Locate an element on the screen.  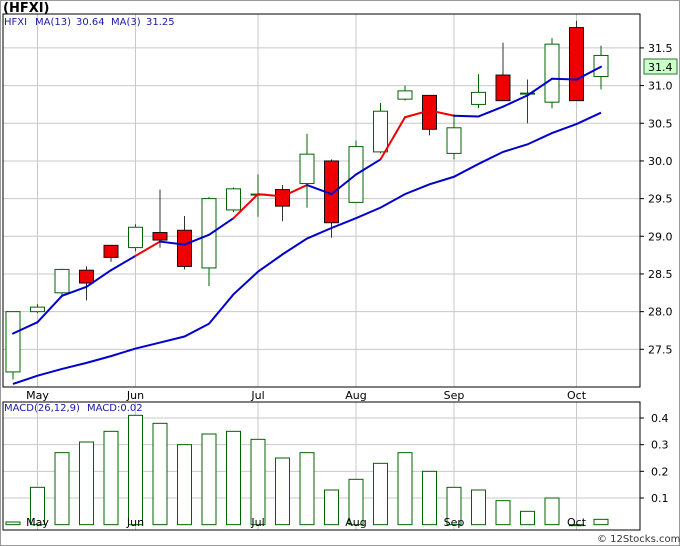
legend-ma3-value: 31.25 is located at coordinates (160, 22).